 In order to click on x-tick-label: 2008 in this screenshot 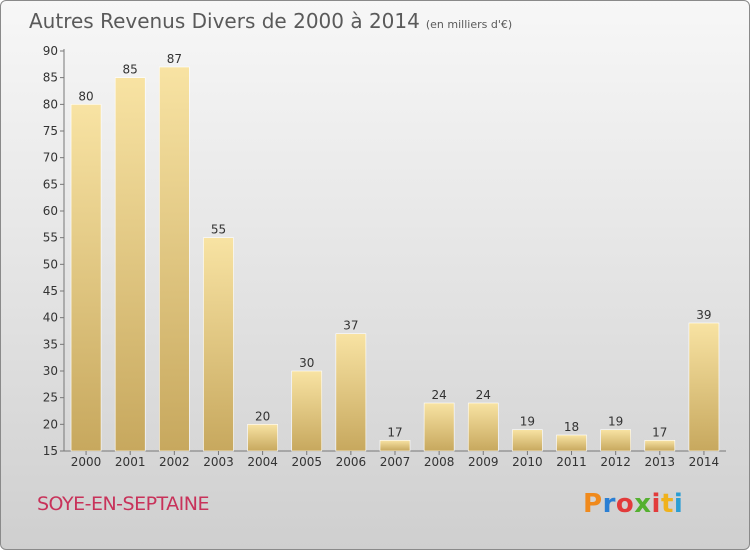, I will do `click(439, 462)`.